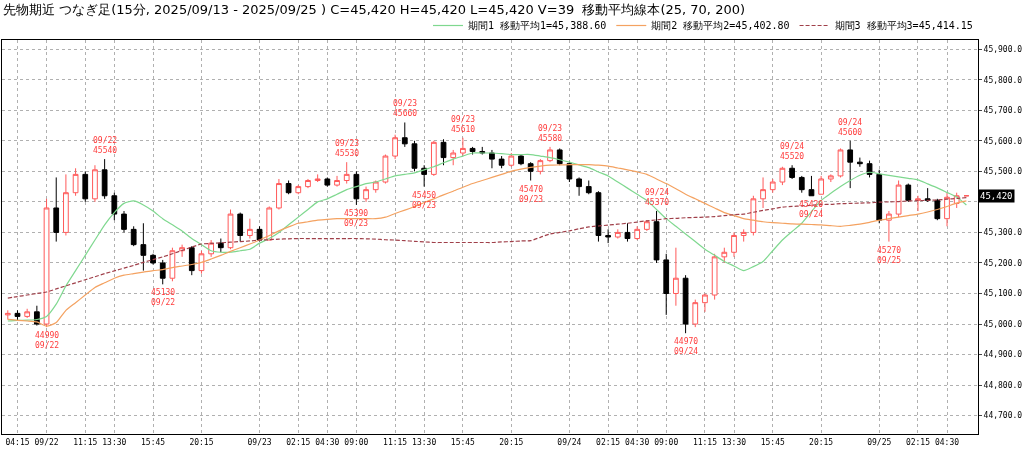  What do you see at coordinates (1003, 416) in the screenshot?
I see `y-tick-label: 44,700.0` at bounding box center [1003, 416].